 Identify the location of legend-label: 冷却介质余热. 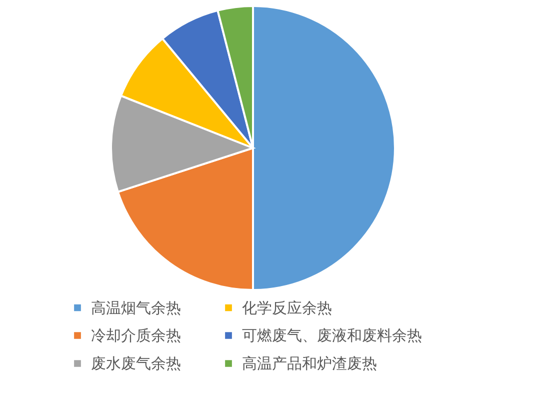
(136, 336).